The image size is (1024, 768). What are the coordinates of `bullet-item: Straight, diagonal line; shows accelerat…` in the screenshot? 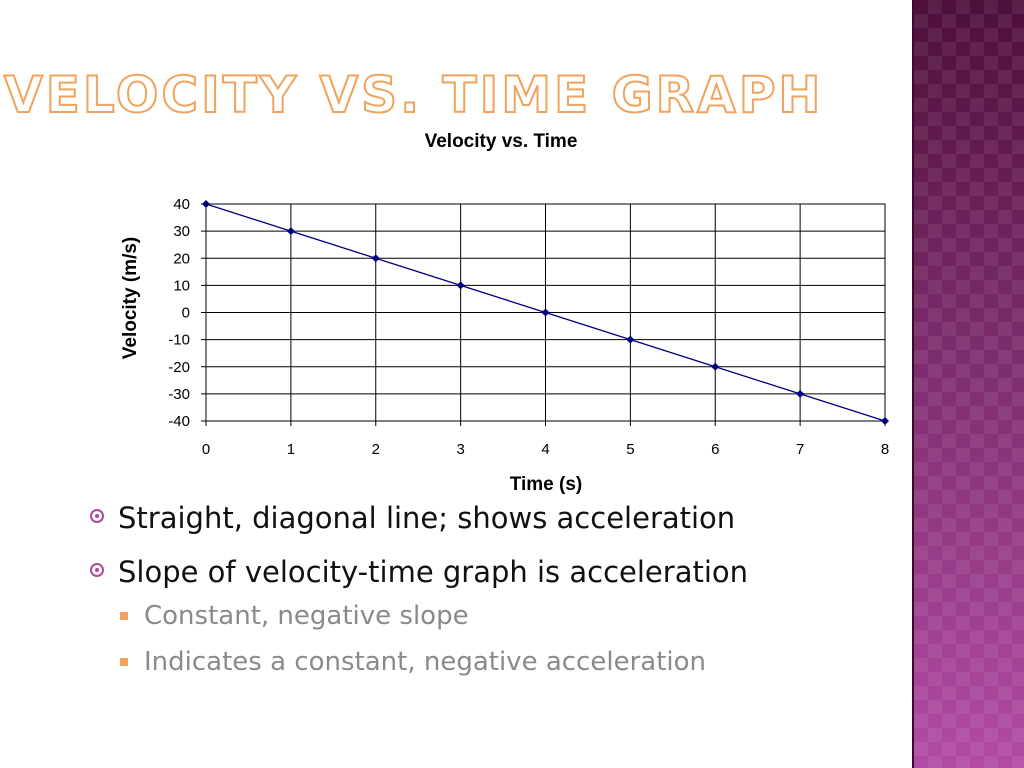 It's located at (418, 518).